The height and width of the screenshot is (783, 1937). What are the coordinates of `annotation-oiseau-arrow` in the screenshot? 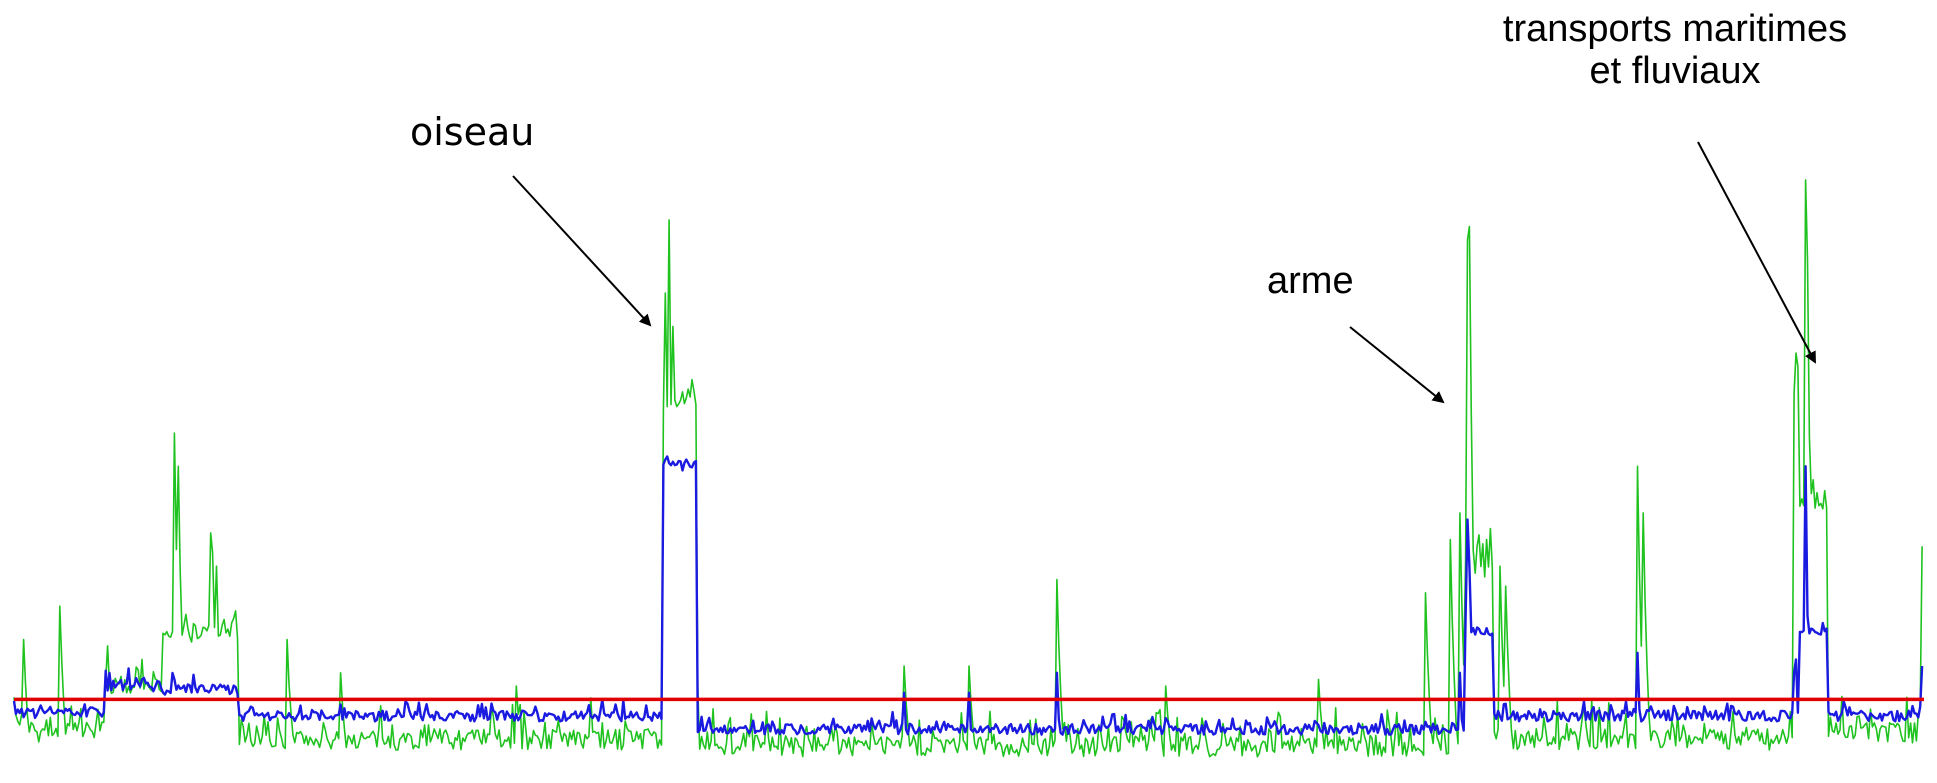 It's located at (582, 251).